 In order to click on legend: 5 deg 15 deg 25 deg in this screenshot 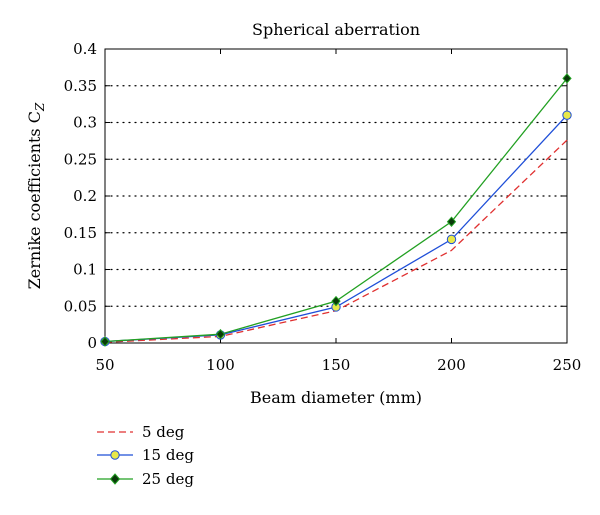, I will do `click(145, 455)`.